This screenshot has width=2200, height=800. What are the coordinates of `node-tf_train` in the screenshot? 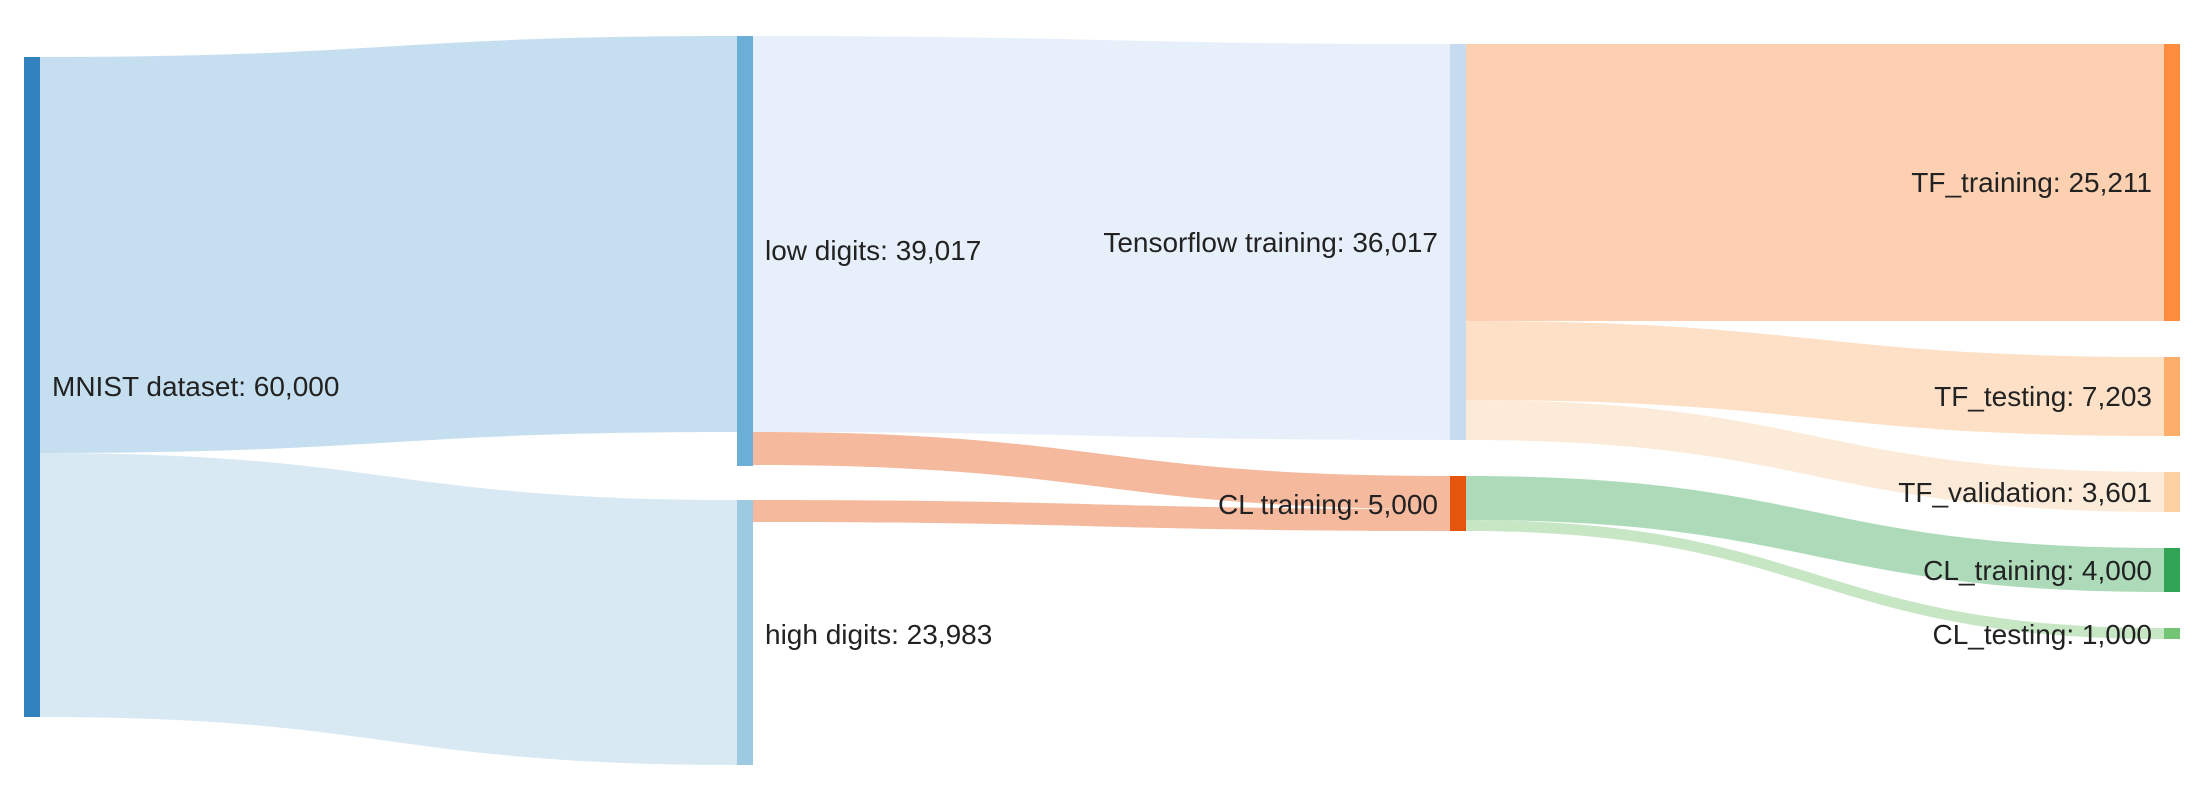 It's located at (2172, 182).